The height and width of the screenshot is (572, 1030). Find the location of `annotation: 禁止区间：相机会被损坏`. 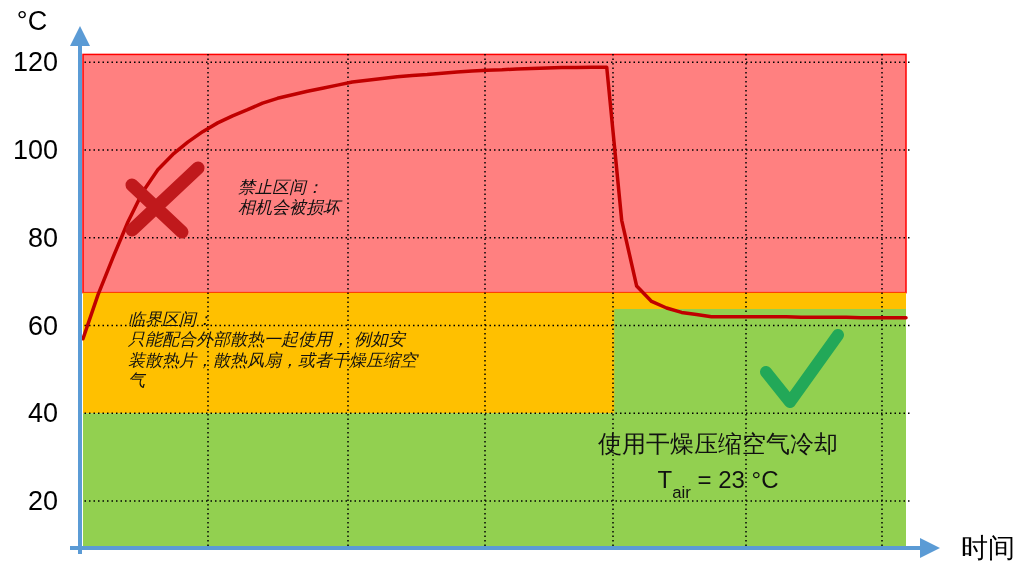

annotation: 禁止区间：相机会被损坏 is located at coordinates (290, 198).